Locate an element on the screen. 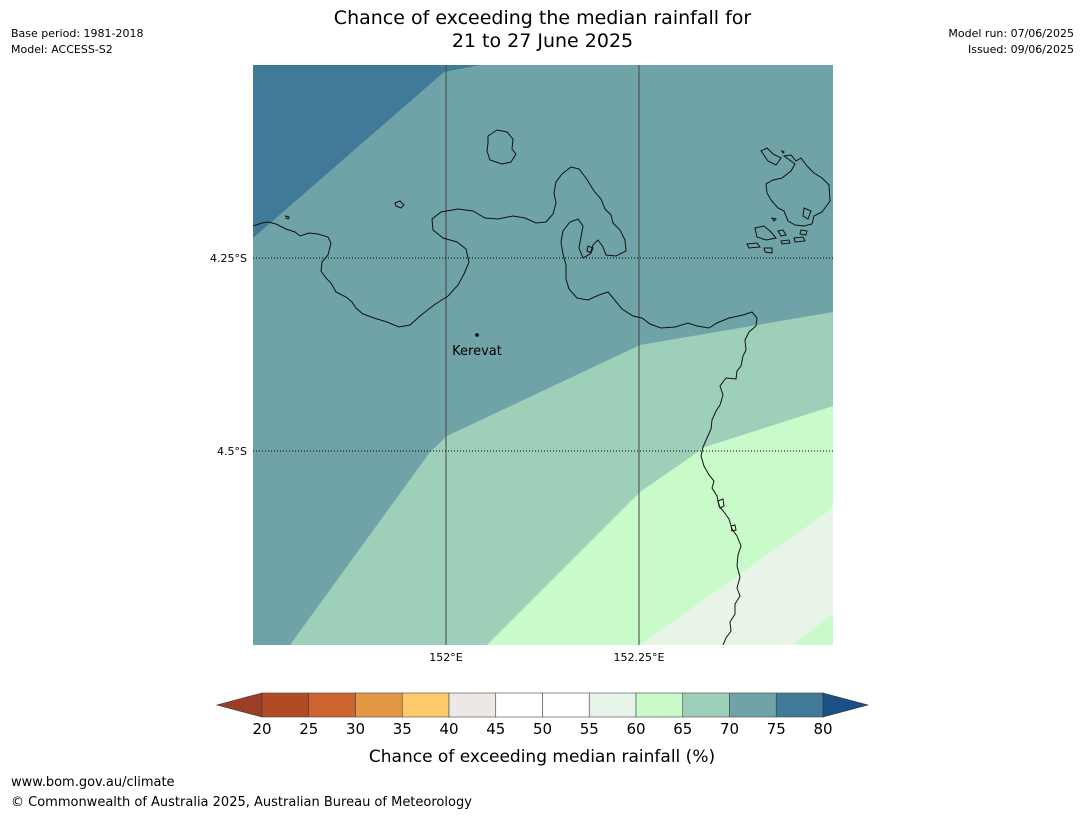  colorbar-tick-label: 50 is located at coordinates (542, 729).